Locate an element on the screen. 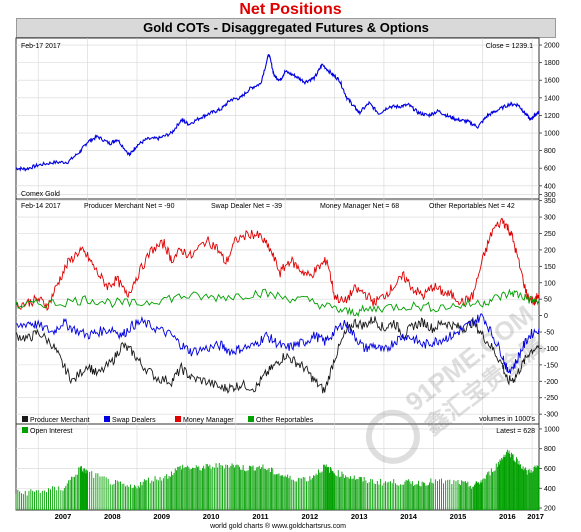 This screenshot has height=532, width=581. net-y-tick-label: -250 is located at coordinates (551, 398).